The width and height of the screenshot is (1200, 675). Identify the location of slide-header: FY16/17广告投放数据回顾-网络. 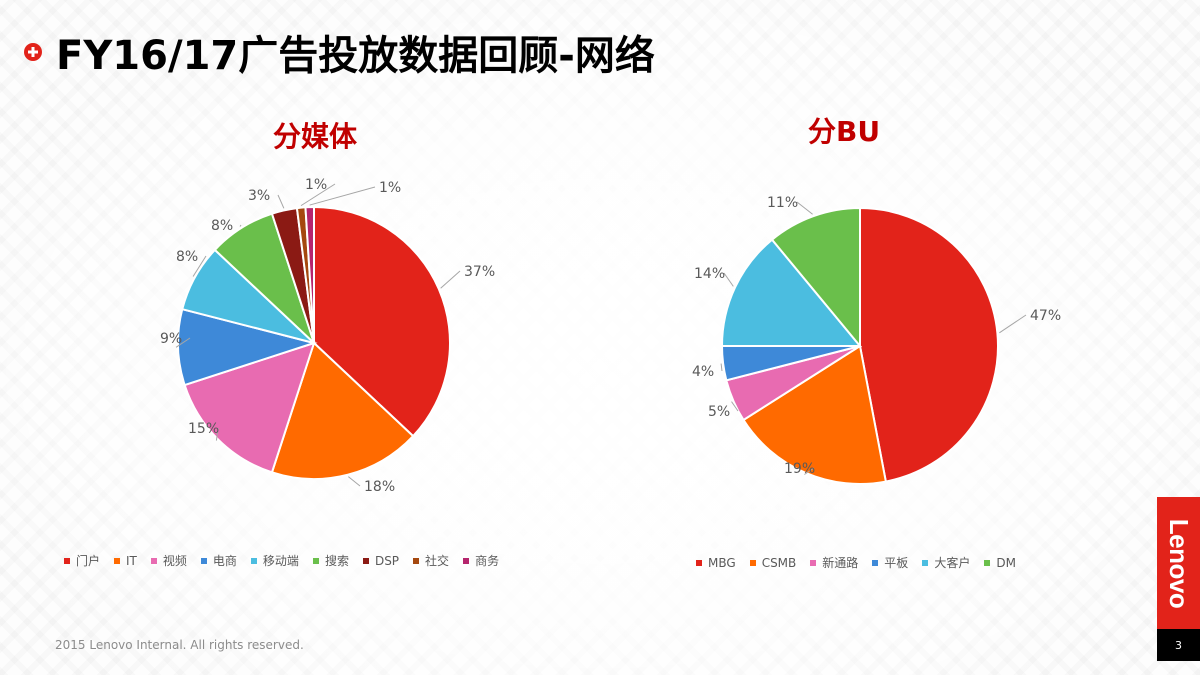
(339, 52).